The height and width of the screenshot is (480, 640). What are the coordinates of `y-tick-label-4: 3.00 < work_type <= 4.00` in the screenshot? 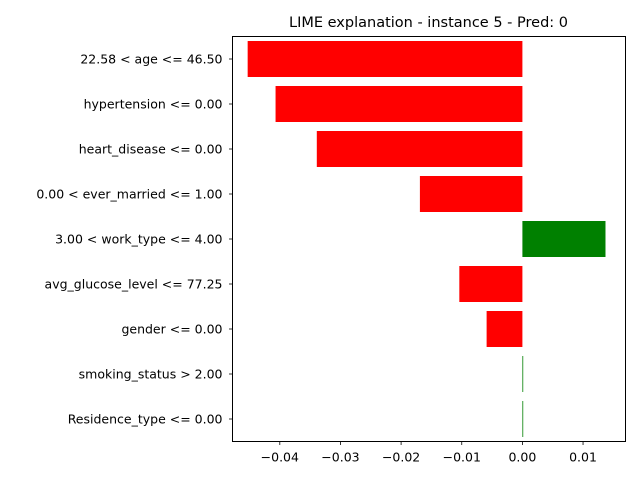 It's located at (138, 239).